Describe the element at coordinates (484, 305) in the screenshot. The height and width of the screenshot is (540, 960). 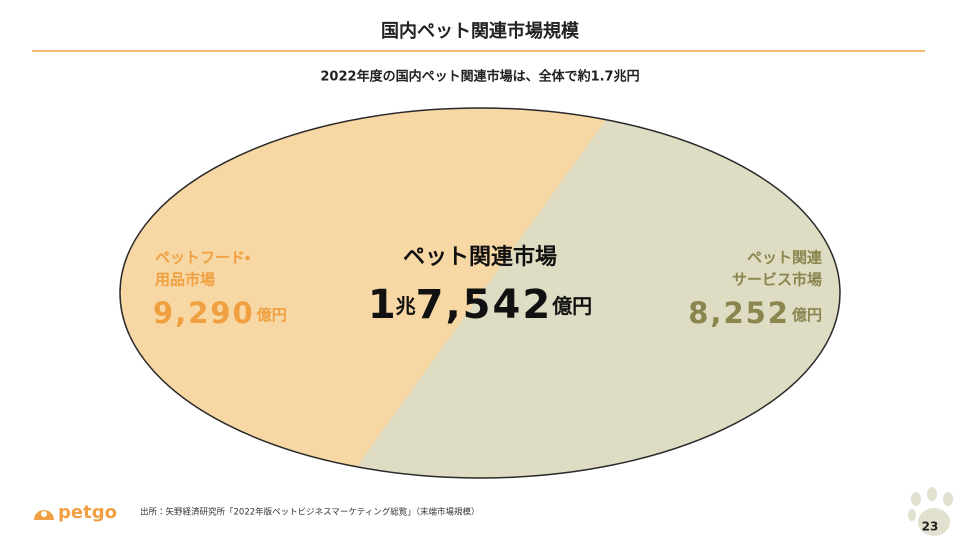
I see `value-number: 7,542` at that location.